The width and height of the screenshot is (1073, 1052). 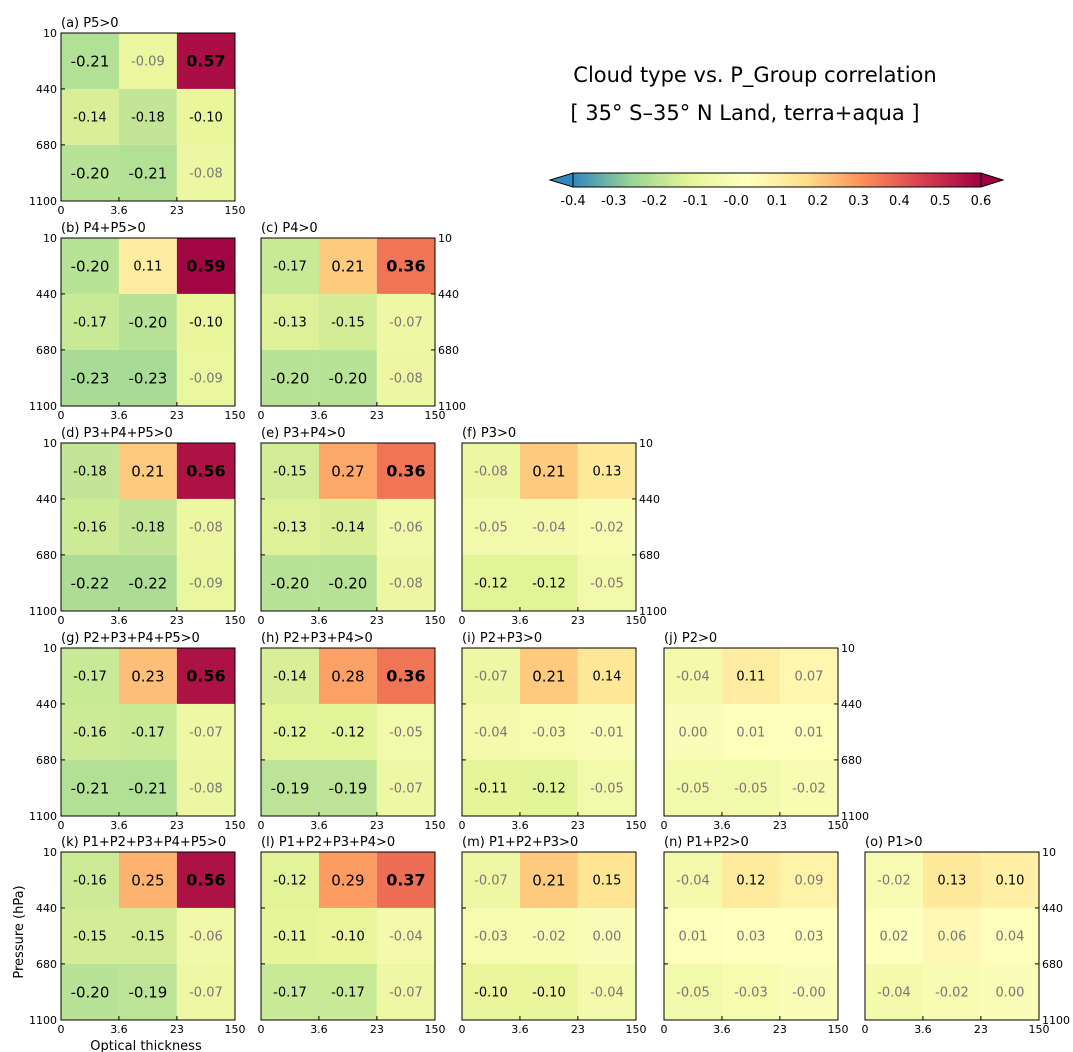 What do you see at coordinates (992, 180) in the screenshot?
I see `colorbar-extend-max` at bounding box center [992, 180].